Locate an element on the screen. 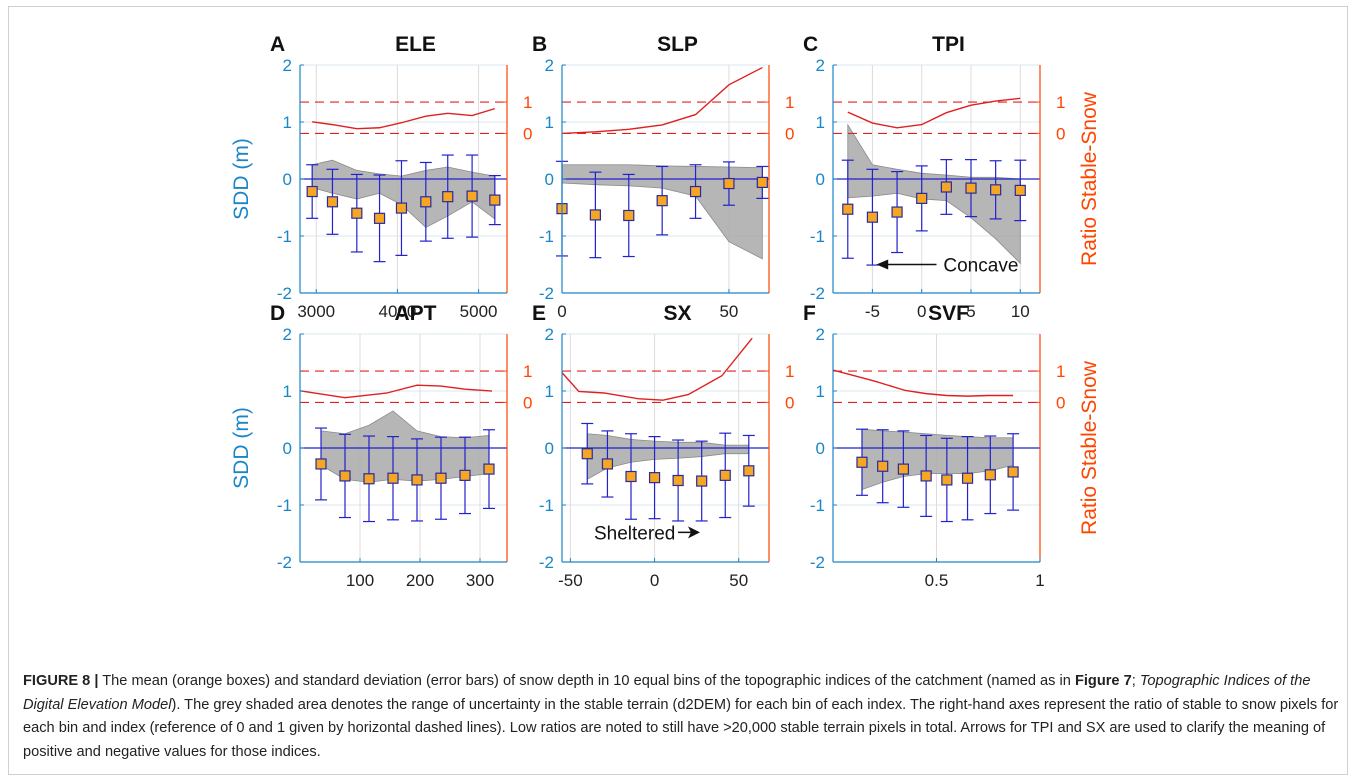 The width and height of the screenshot is (1356, 781). panel-title: SX is located at coordinates (677, 313).